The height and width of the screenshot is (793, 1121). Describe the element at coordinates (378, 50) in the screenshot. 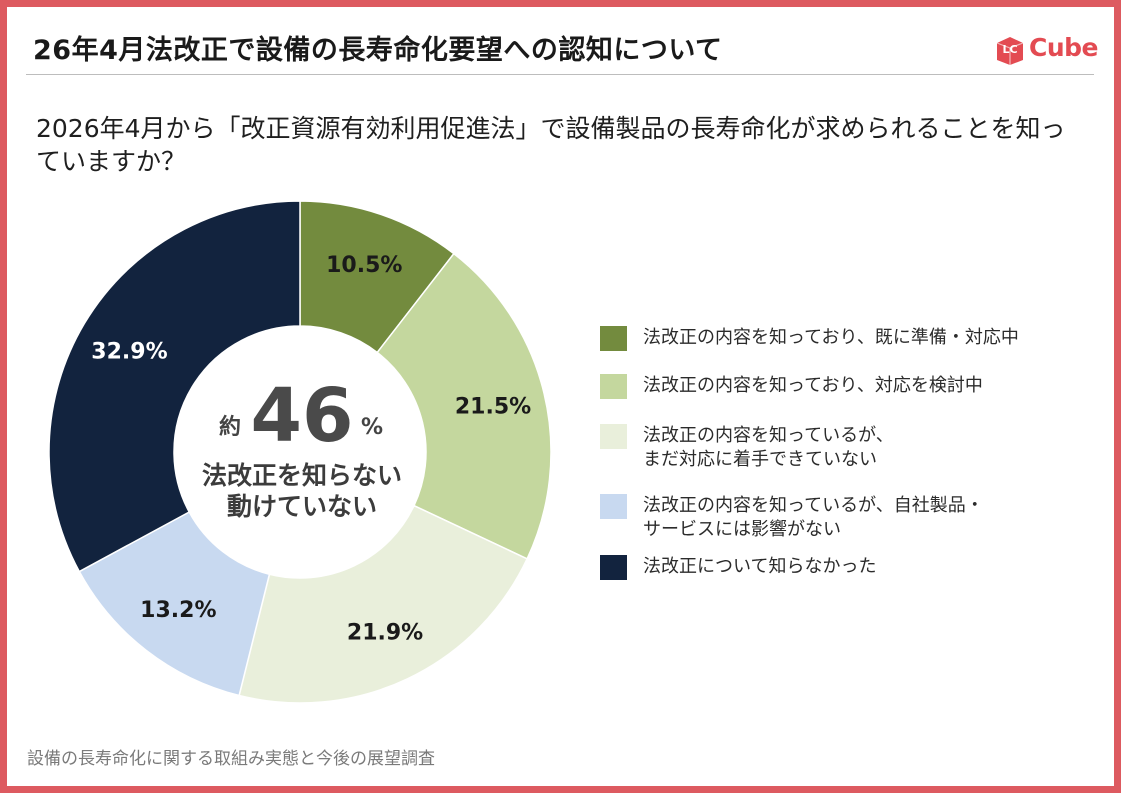

I see `page-title: 26年4月法改正で設備の長寿命化要望への認知について` at that location.